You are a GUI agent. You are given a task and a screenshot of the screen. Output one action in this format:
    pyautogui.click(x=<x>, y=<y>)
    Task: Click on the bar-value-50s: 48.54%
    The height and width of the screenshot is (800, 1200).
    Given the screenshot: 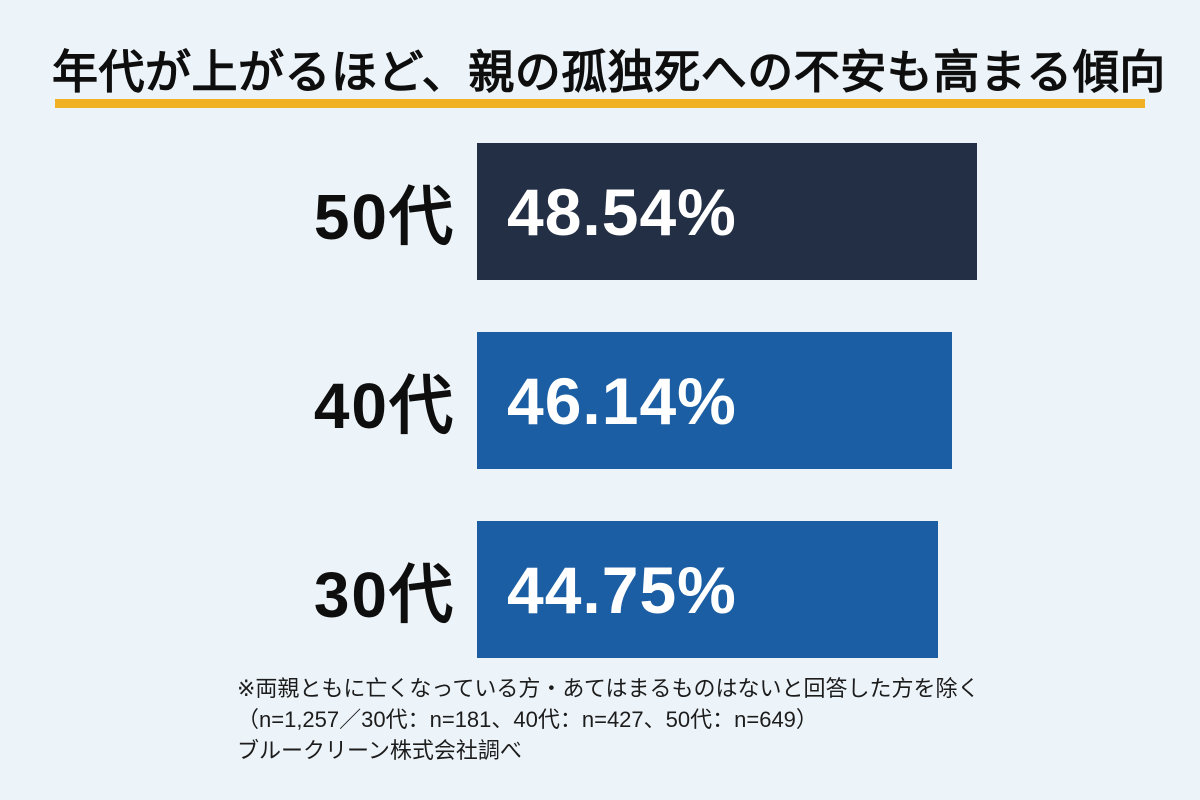 What is the action you would take?
    pyautogui.click(x=622, y=211)
    